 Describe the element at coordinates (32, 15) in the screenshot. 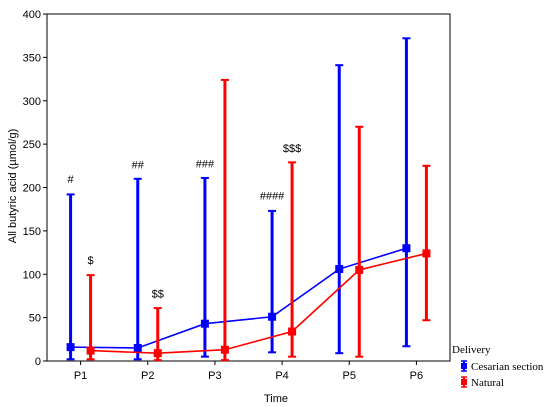

I see `y-tick-label: 400` at that location.